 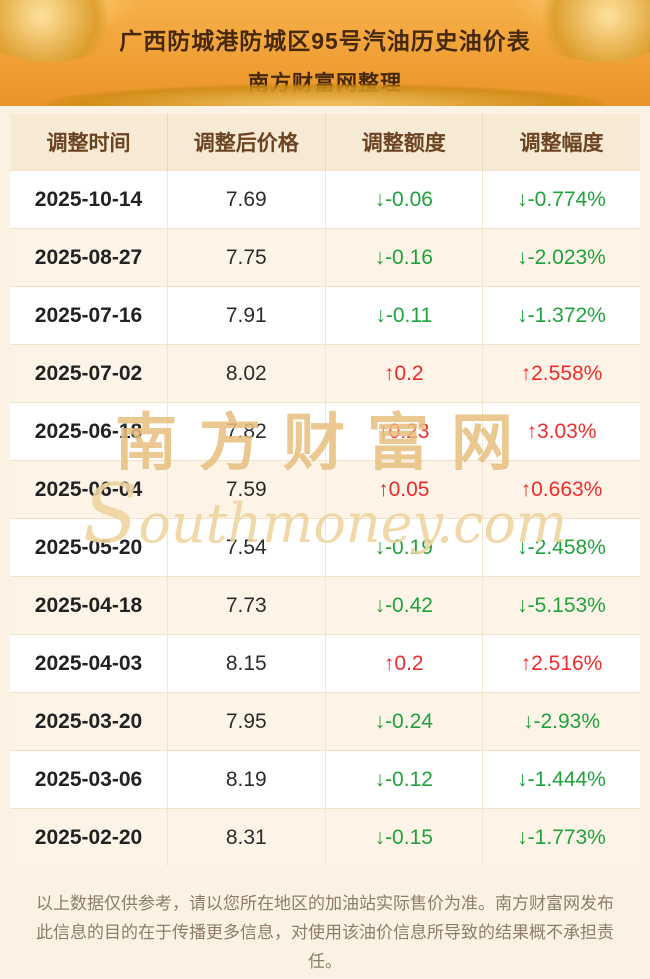 What do you see at coordinates (246, 431) in the screenshot?
I see `cell-price: 7.82` at bounding box center [246, 431].